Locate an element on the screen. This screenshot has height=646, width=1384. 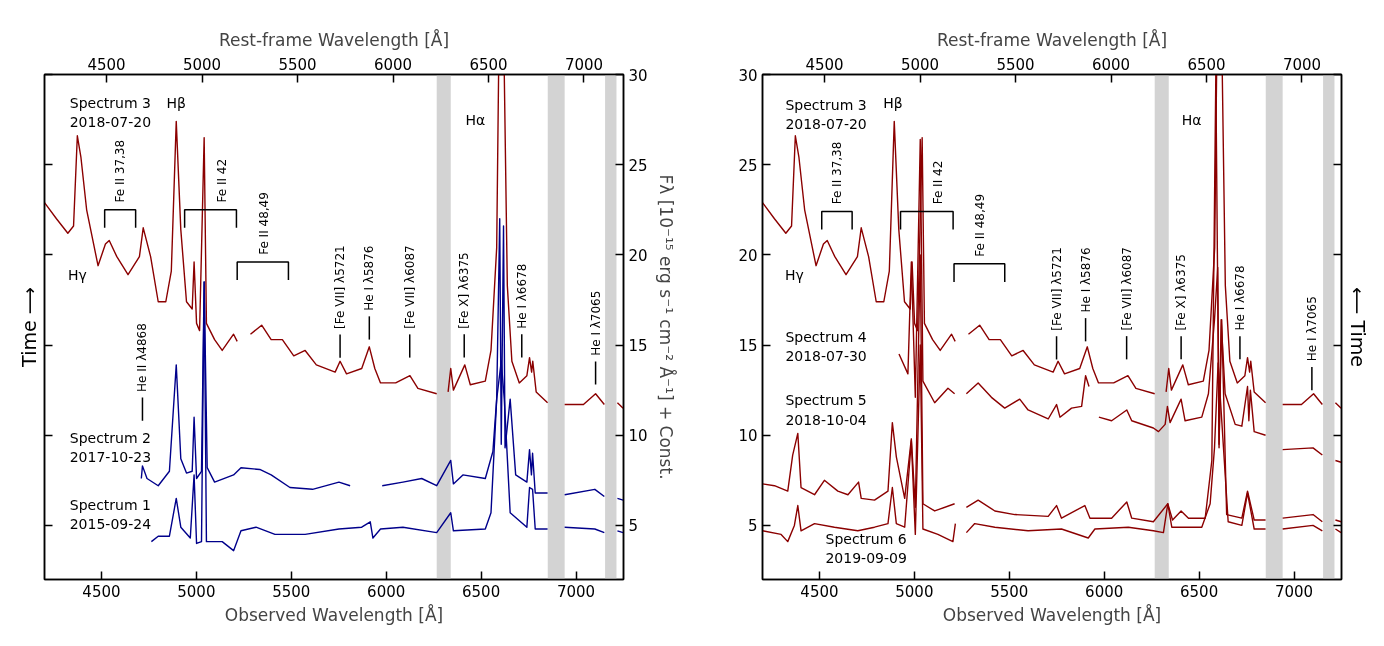
text: Time ⟶ is located at coordinates (28, 327).